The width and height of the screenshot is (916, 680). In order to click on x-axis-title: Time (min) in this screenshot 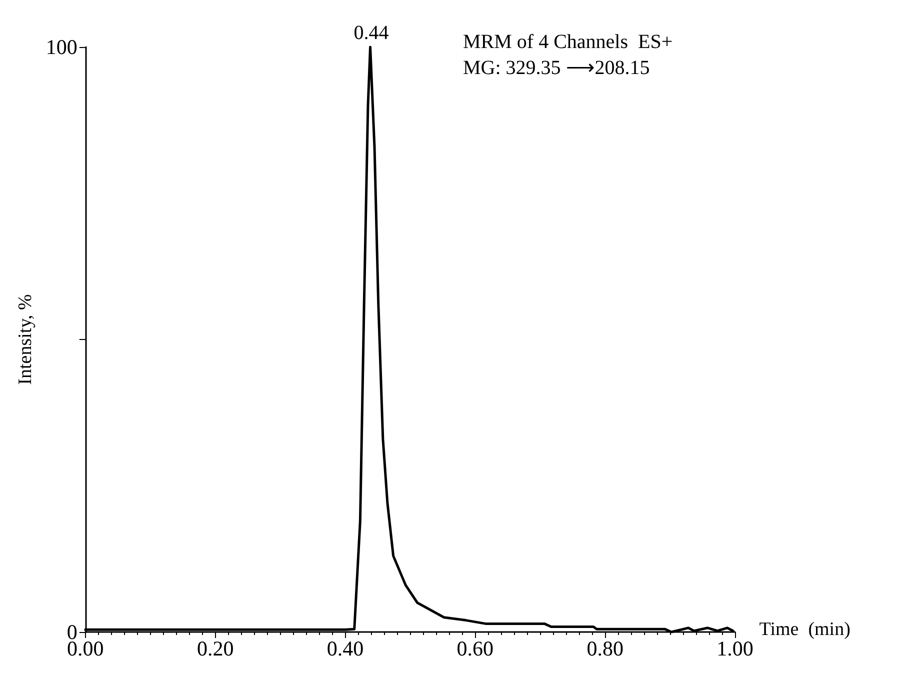, I will do `click(804, 629)`.